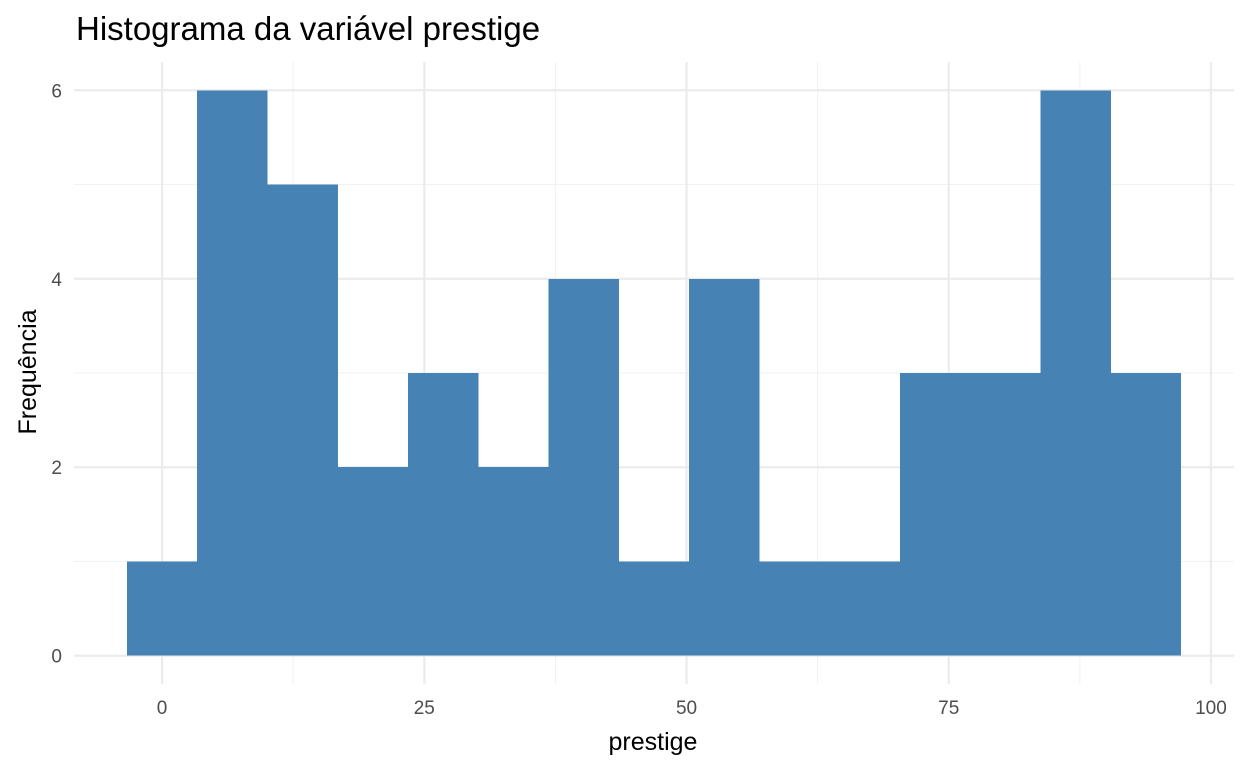 This screenshot has height=768, width=1248. What do you see at coordinates (948, 708) in the screenshot?
I see `x-tick-label: 75` at bounding box center [948, 708].